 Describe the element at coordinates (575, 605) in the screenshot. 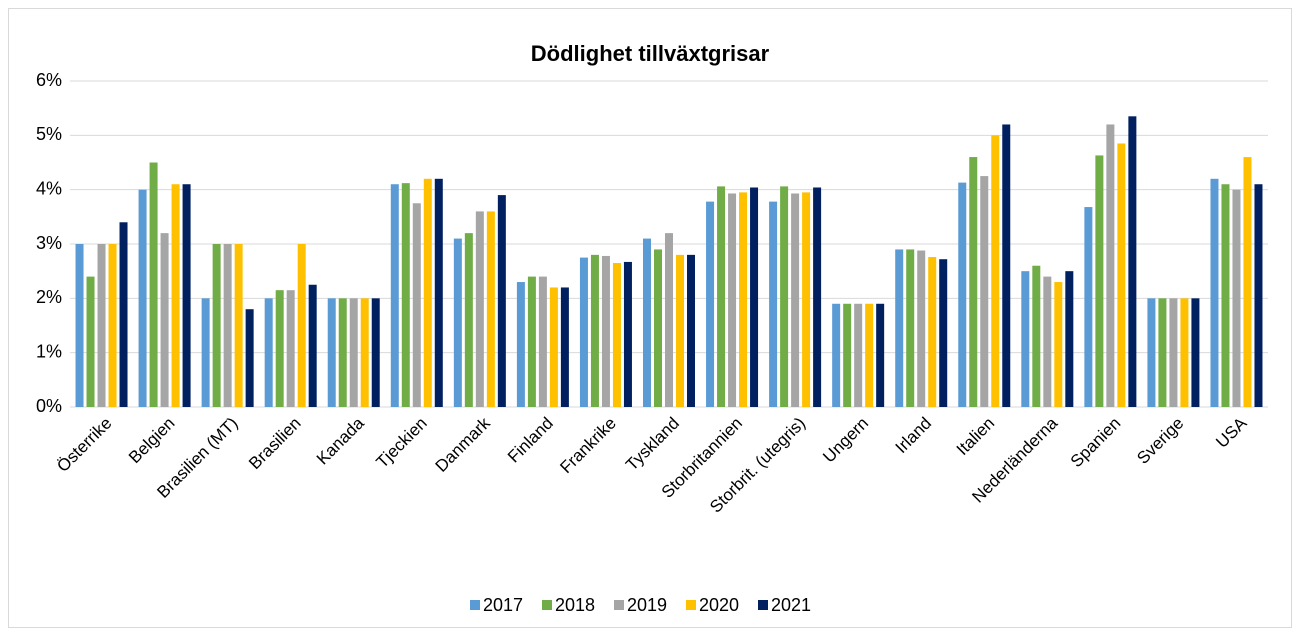

I see `legend-label: 2018` at that location.